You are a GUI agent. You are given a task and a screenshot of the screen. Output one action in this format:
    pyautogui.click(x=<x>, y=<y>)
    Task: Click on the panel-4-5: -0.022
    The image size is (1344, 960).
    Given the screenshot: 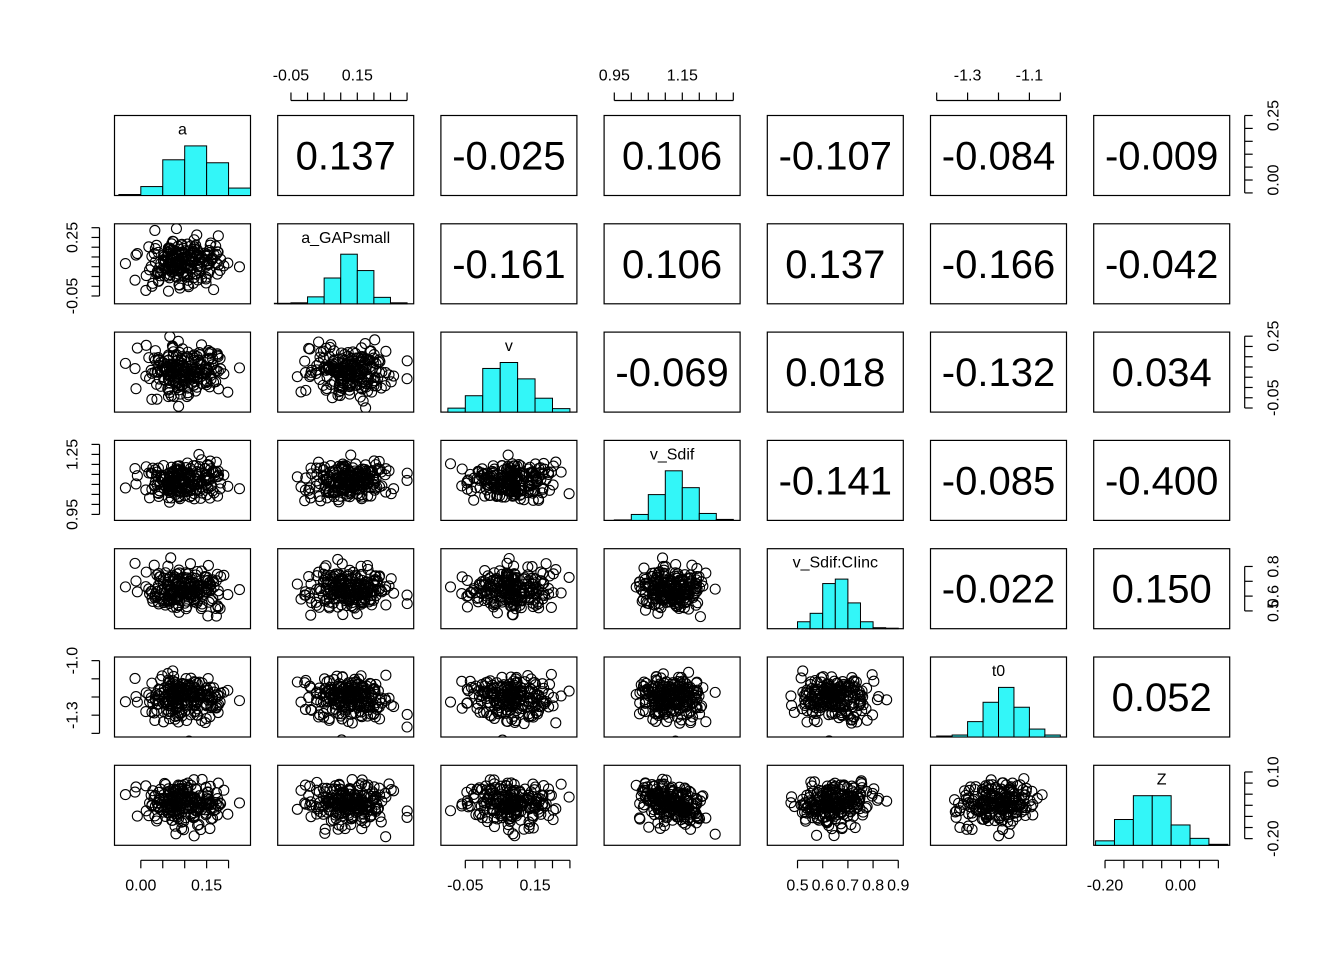 What is the action you would take?
    pyautogui.click(x=998, y=589)
    